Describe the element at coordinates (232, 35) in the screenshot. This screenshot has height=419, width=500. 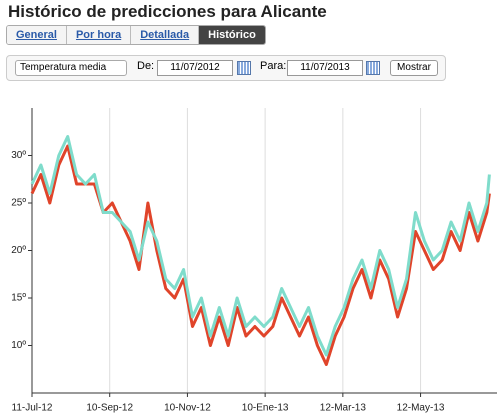
I see `tab-active: Histórico` at that location.